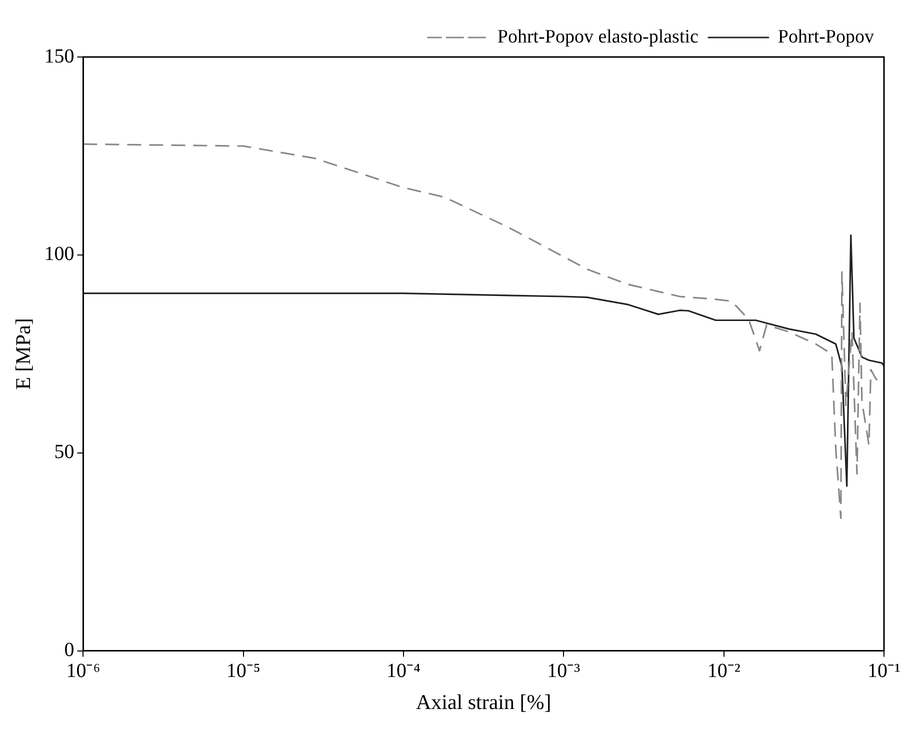  What do you see at coordinates (884, 671) in the screenshot?
I see `x-tick-label: 10⁻¹` at bounding box center [884, 671].